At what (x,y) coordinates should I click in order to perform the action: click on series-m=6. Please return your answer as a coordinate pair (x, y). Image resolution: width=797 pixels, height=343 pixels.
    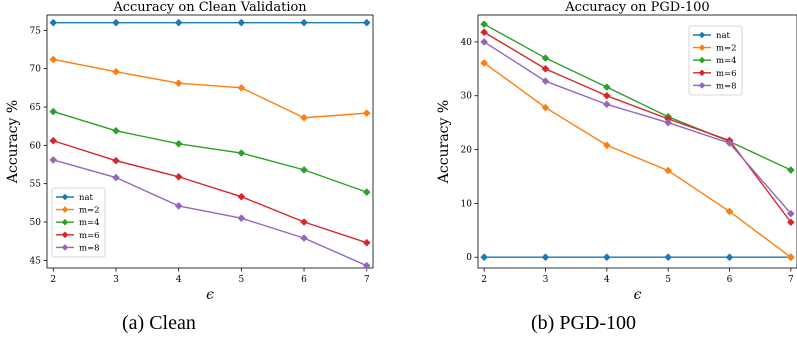
    Looking at the image, I should click on (210, 191).